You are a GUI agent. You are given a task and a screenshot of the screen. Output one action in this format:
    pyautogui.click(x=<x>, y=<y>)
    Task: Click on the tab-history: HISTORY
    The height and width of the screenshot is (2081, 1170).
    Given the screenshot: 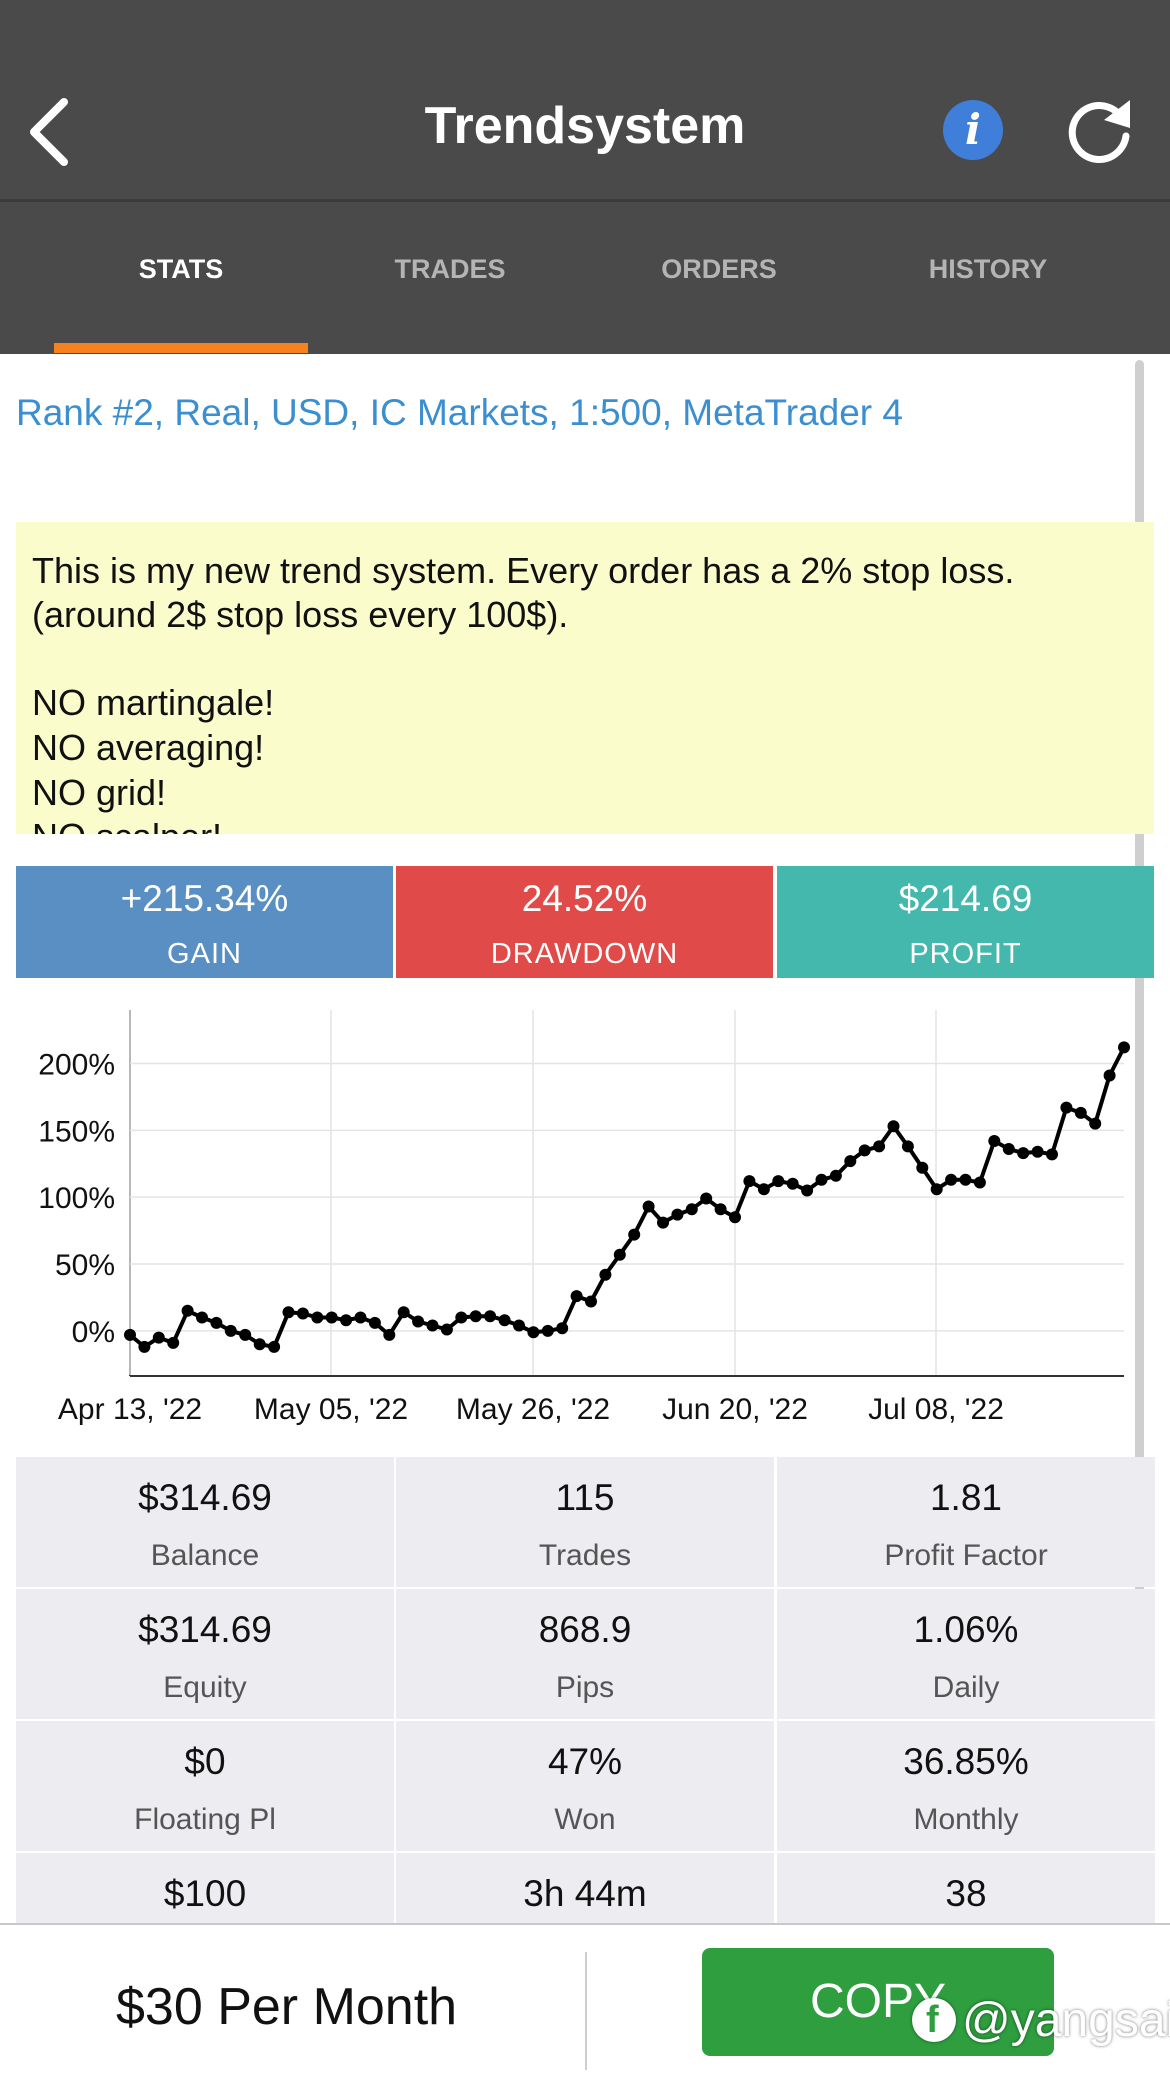 What is the action you would take?
    pyautogui.click(x=988, y=269)
    